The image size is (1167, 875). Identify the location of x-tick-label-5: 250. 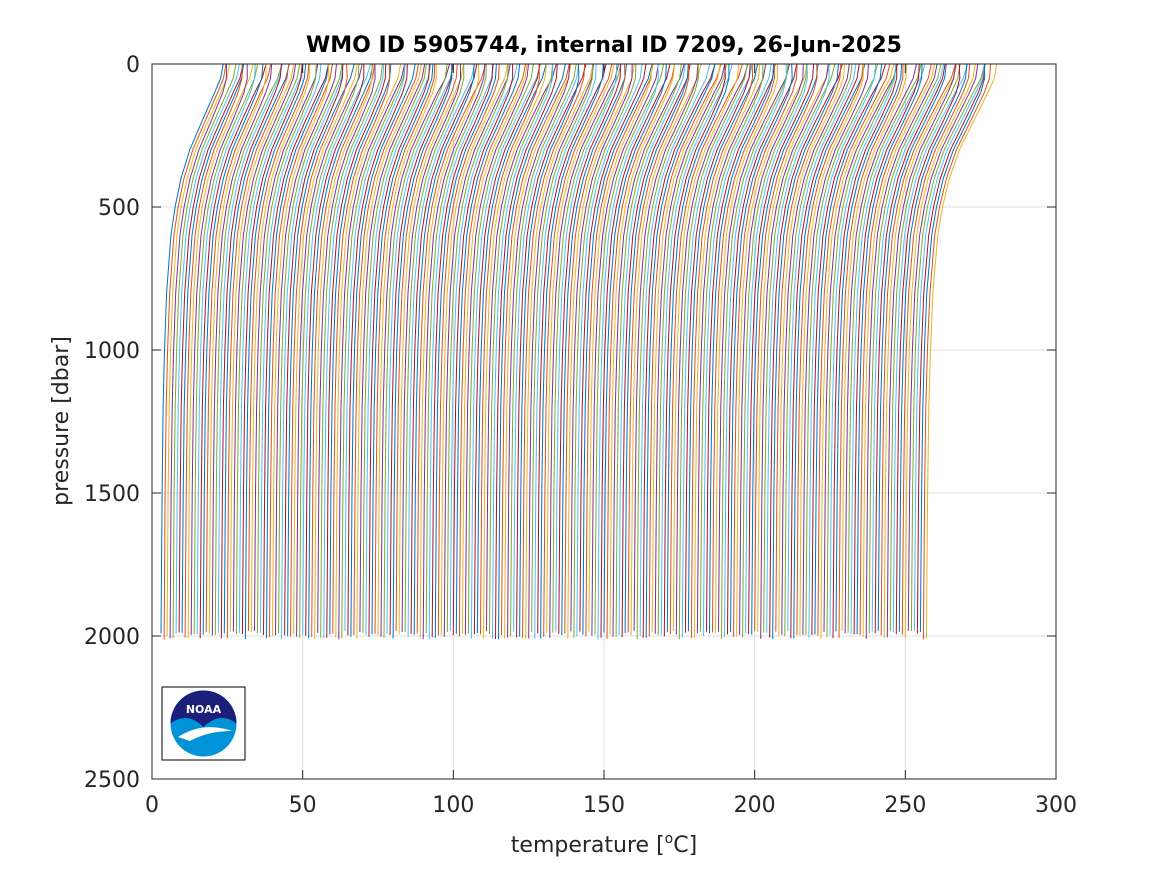
(905, 805).